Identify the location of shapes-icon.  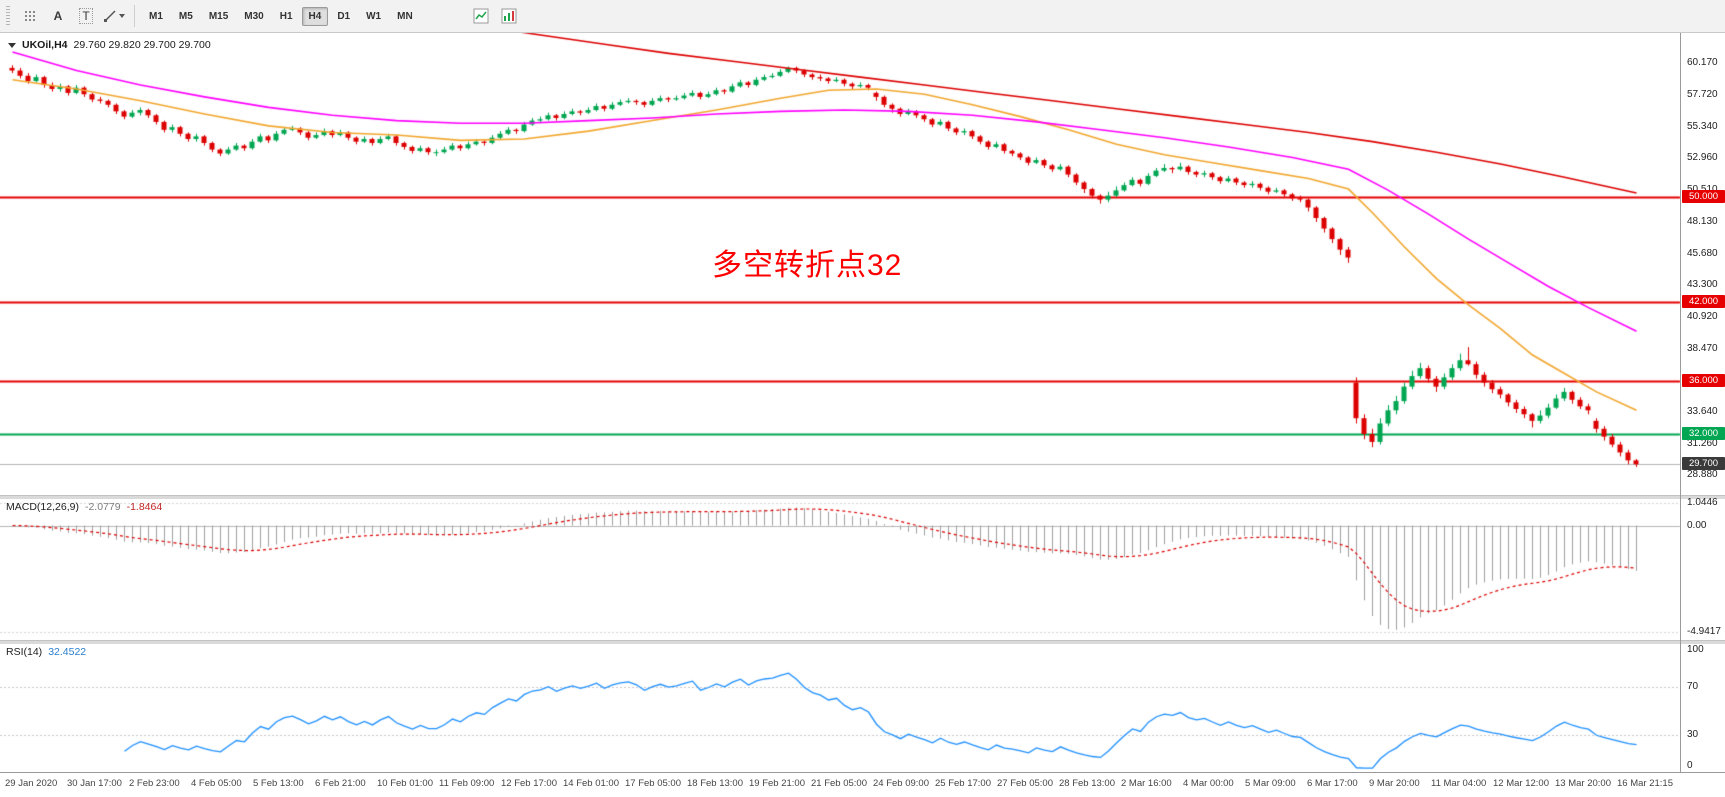
(114, 16).